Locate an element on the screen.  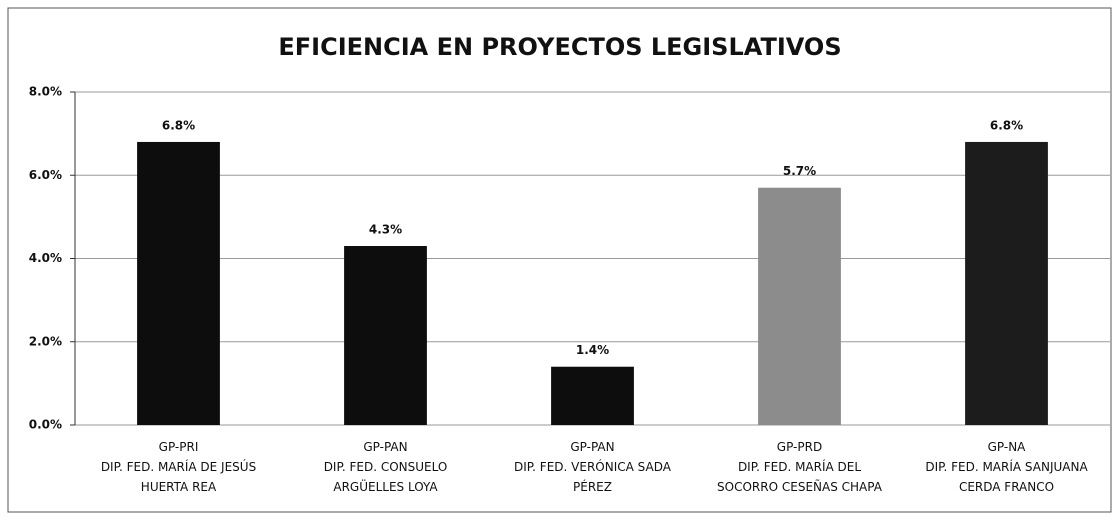
value-label: 4.3% is located at coordinates (385, 230).